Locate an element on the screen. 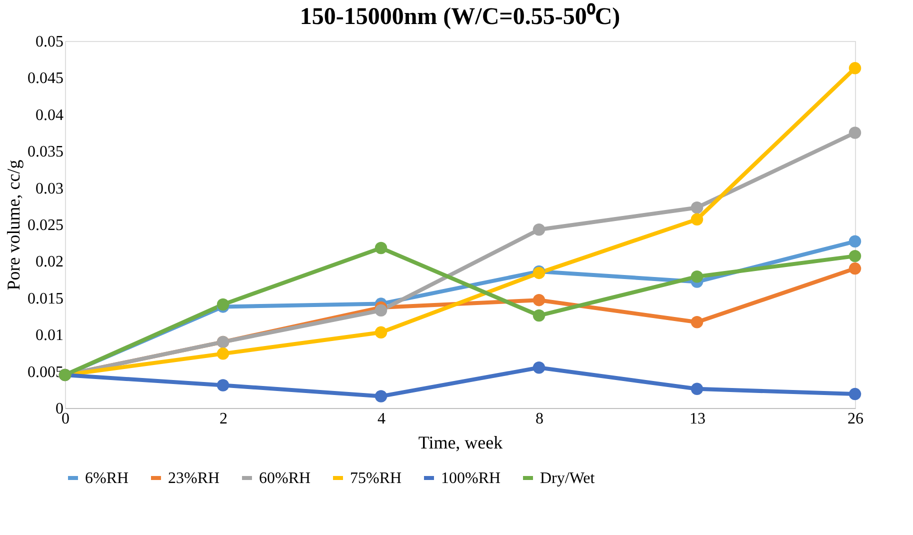 This screenshot has height=535, width=913. chart-title: 150-15000nm (W/C=0.55-50⁰C) is located at coordinates (460, 16).